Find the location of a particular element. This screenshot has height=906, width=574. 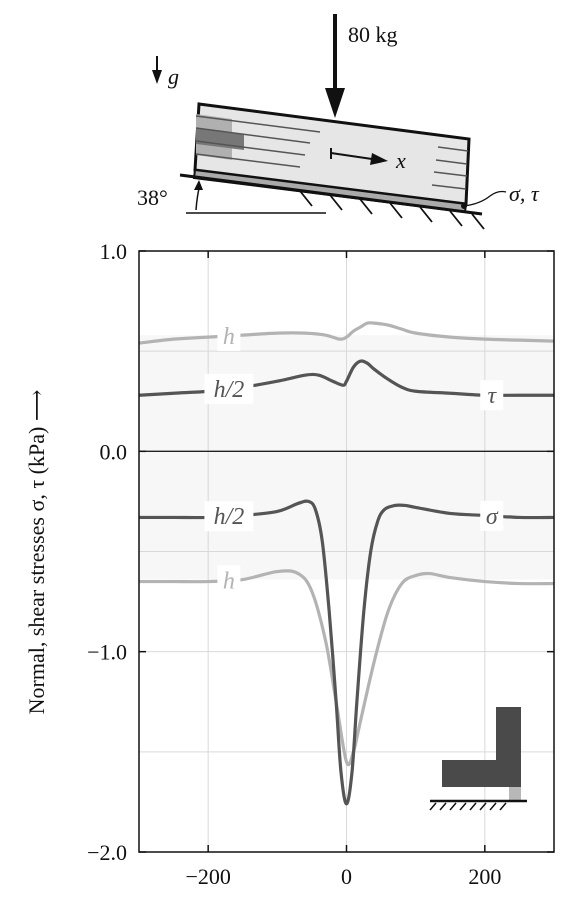

x-tick-label: 0 is located at coordinates (346, 876).